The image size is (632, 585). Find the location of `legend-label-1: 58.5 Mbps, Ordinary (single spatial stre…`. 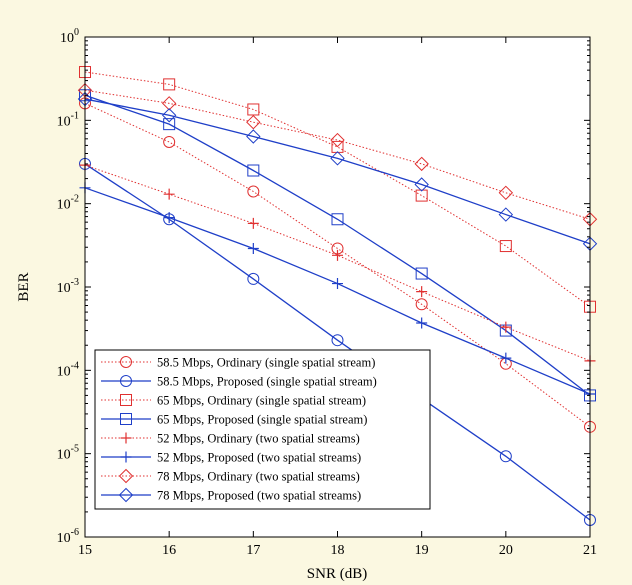

legend-label-1: 58.5 Mbps, Ordinary (single spatial stre… is located at coordinates (266, 363).